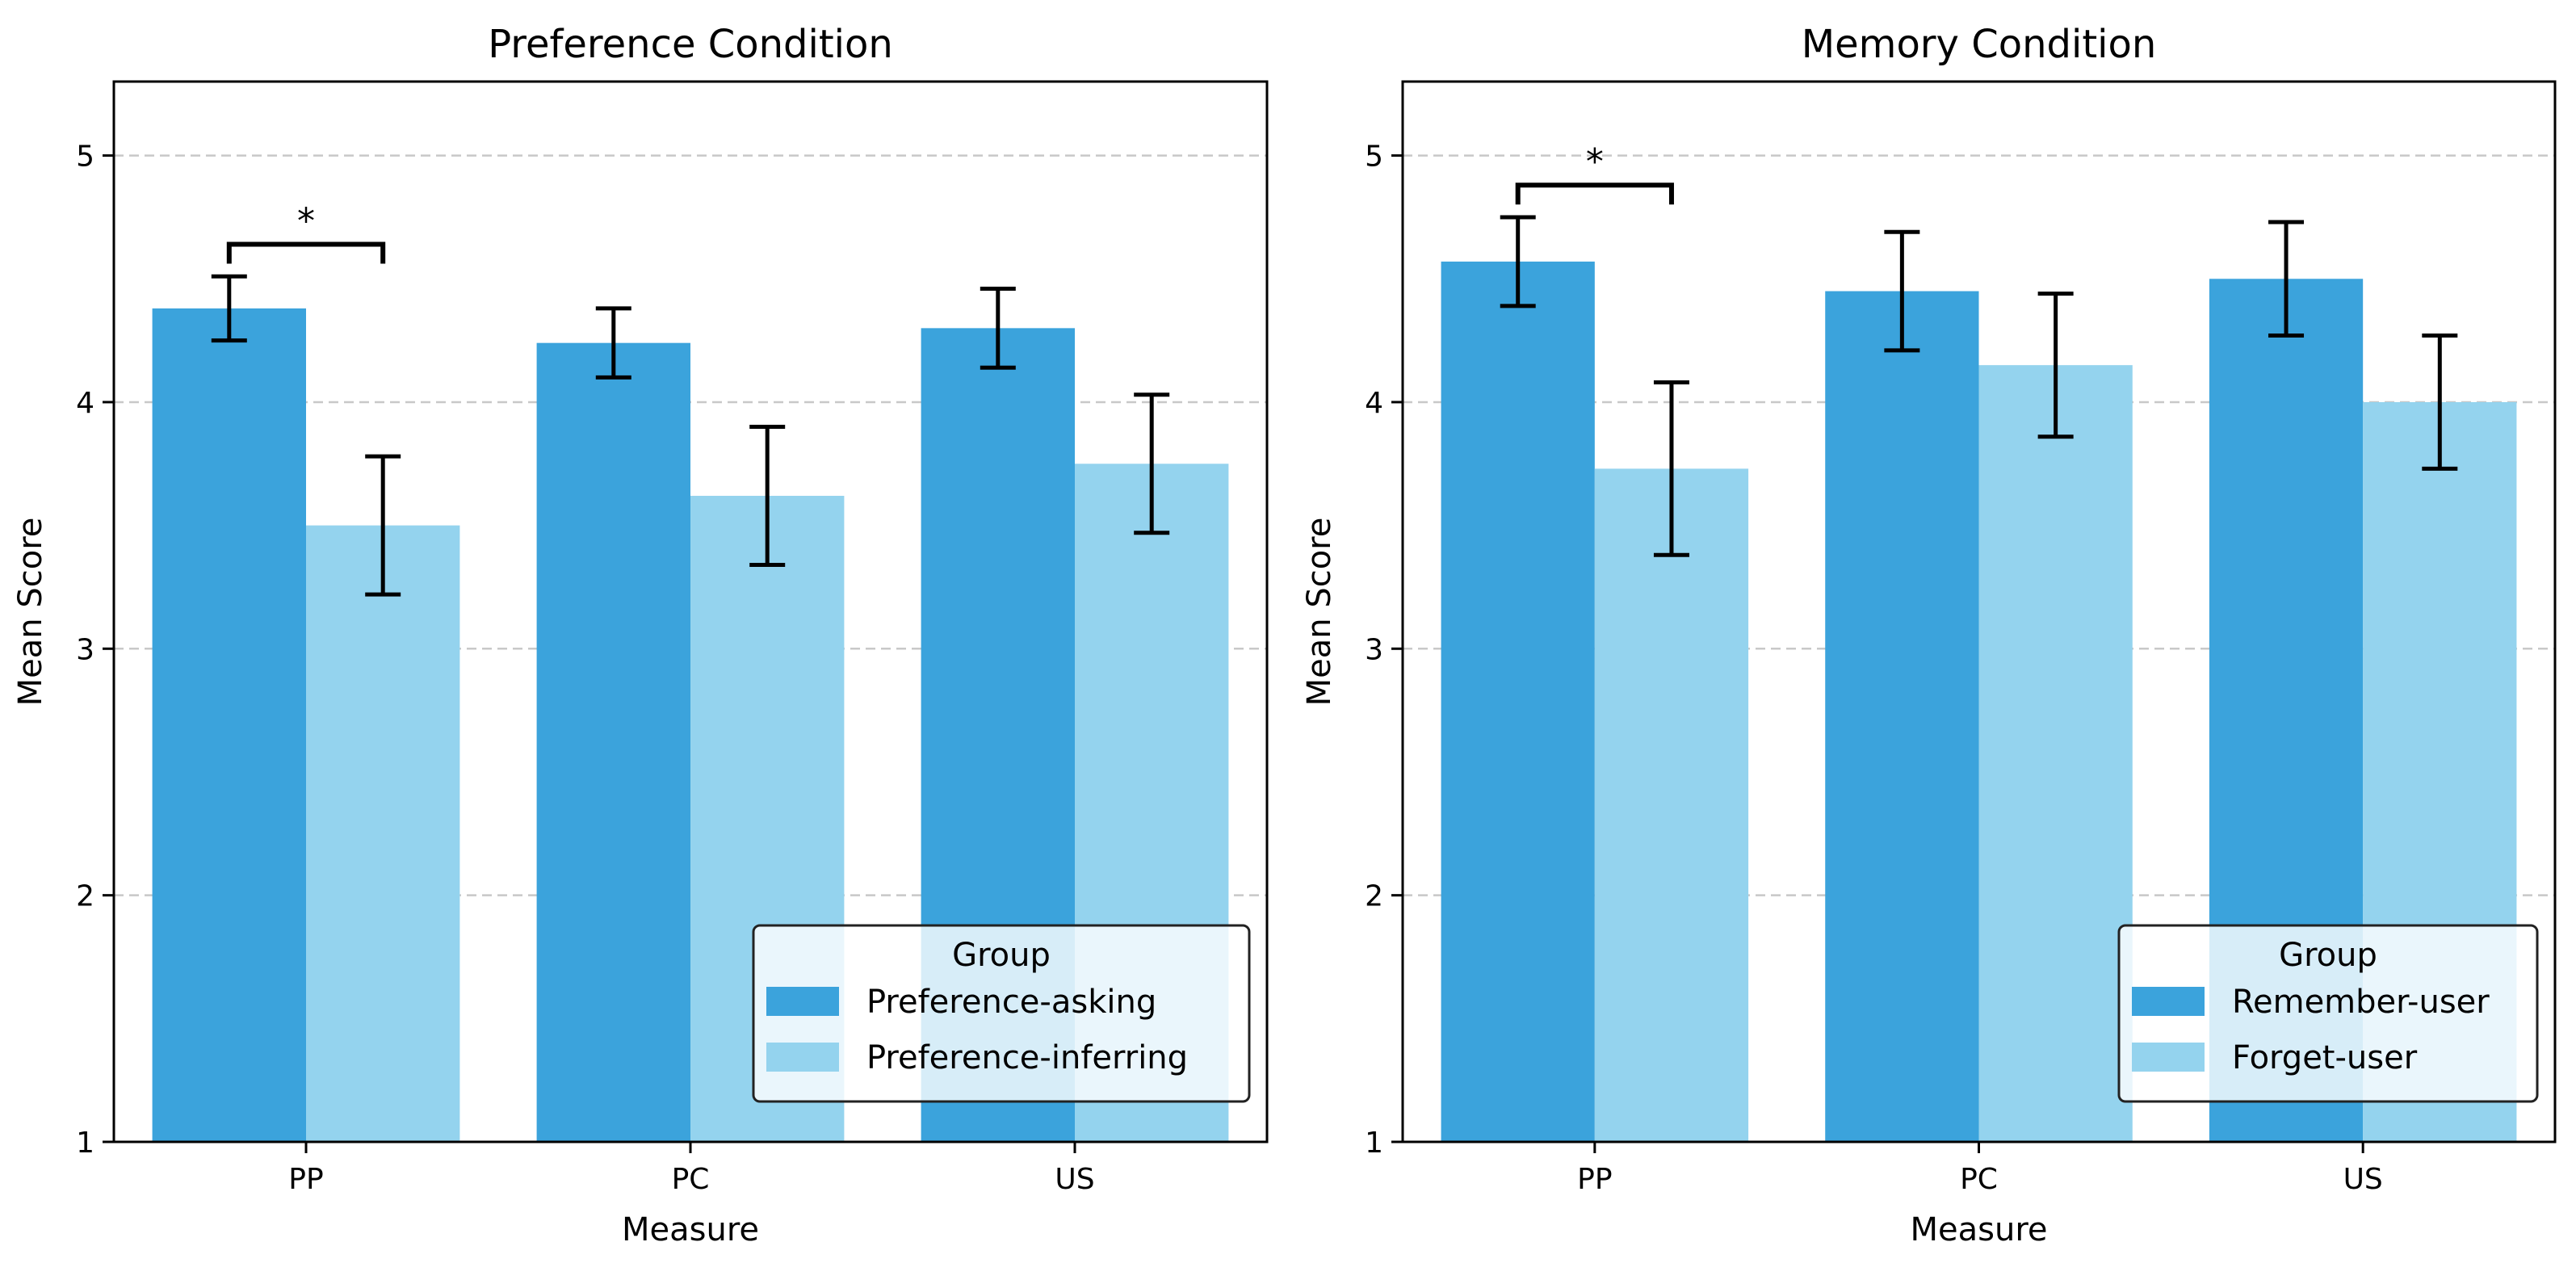 This screenshot has width=2576, height=1263. Describe the element at coordinates (1152, 464) in the screenshot. I see `error-bar-preference-inferring-us` at that location.